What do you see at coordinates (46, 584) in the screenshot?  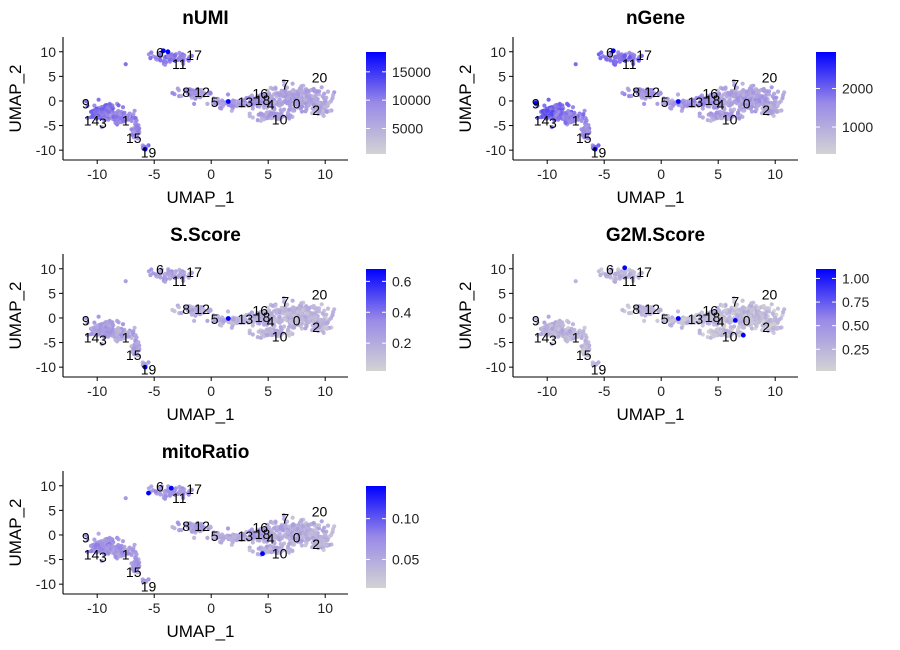 I see `y-tick-label: -10` at bounding box center [46, 584].